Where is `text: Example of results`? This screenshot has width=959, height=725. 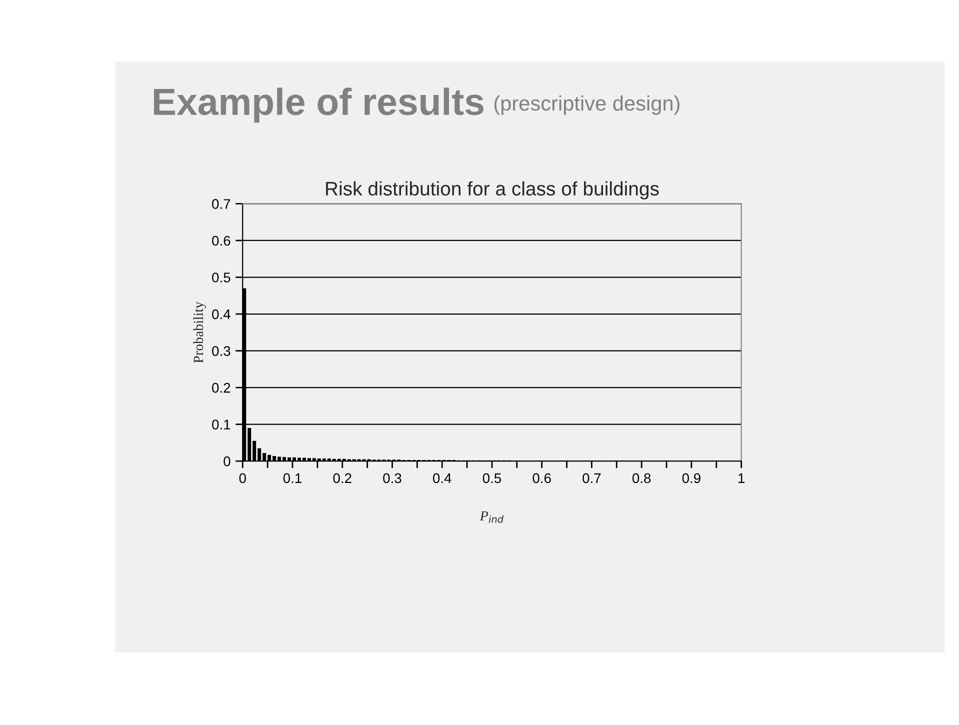 text: Example of results is located at coordinates (319, 105).